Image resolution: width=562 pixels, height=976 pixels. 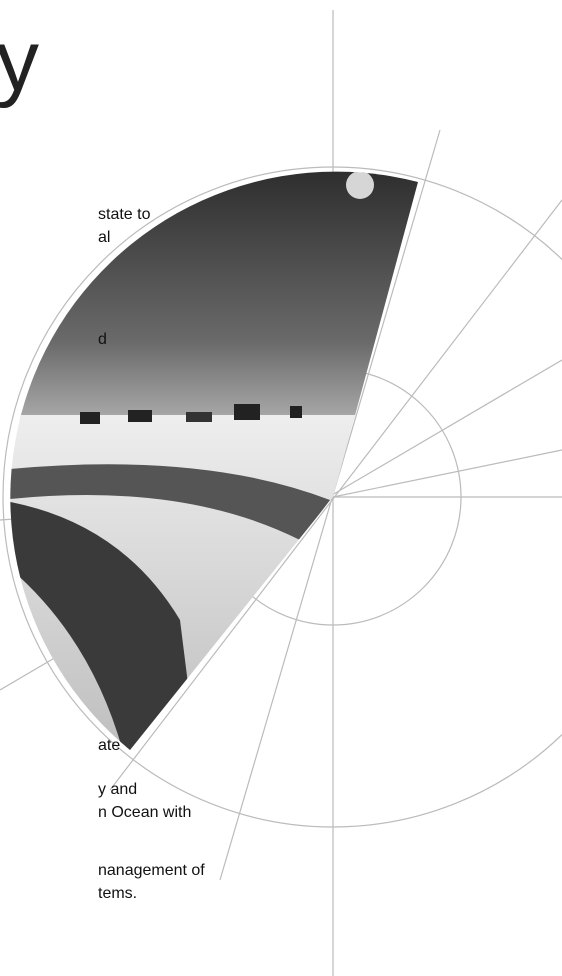 I want to click on paragraph: state to al, so click(x=124, y=226).